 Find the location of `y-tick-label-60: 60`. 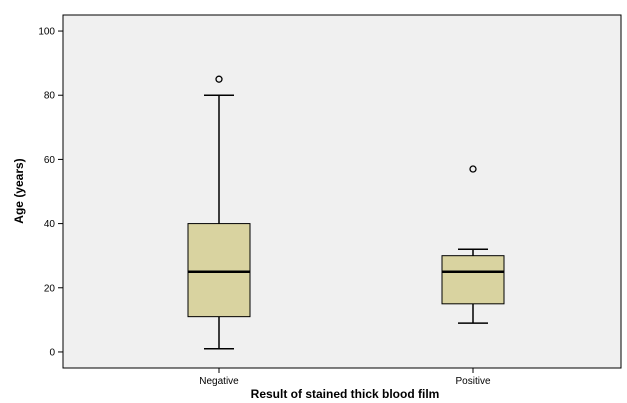

y-tick-label-60: 60 is located at coordinates (50, 160).